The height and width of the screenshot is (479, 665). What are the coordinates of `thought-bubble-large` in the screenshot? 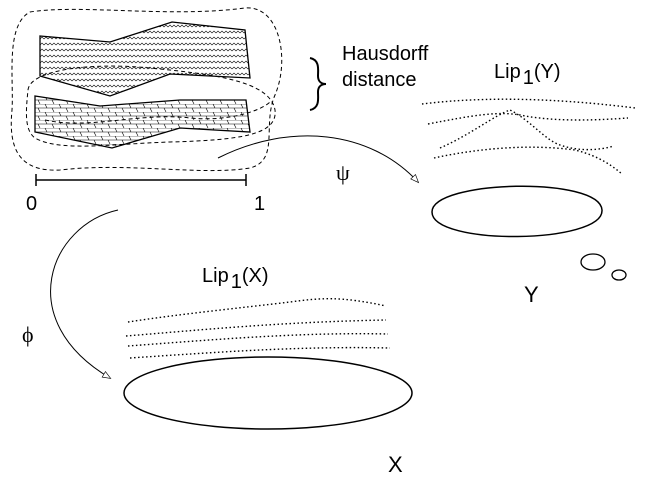 It's located at (593, 262).